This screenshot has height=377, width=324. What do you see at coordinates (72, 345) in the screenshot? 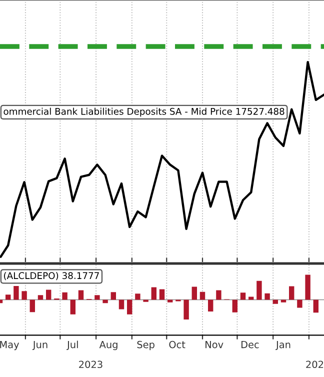
I see `x-tick-label: Jul` at bounding box center [72, 345].